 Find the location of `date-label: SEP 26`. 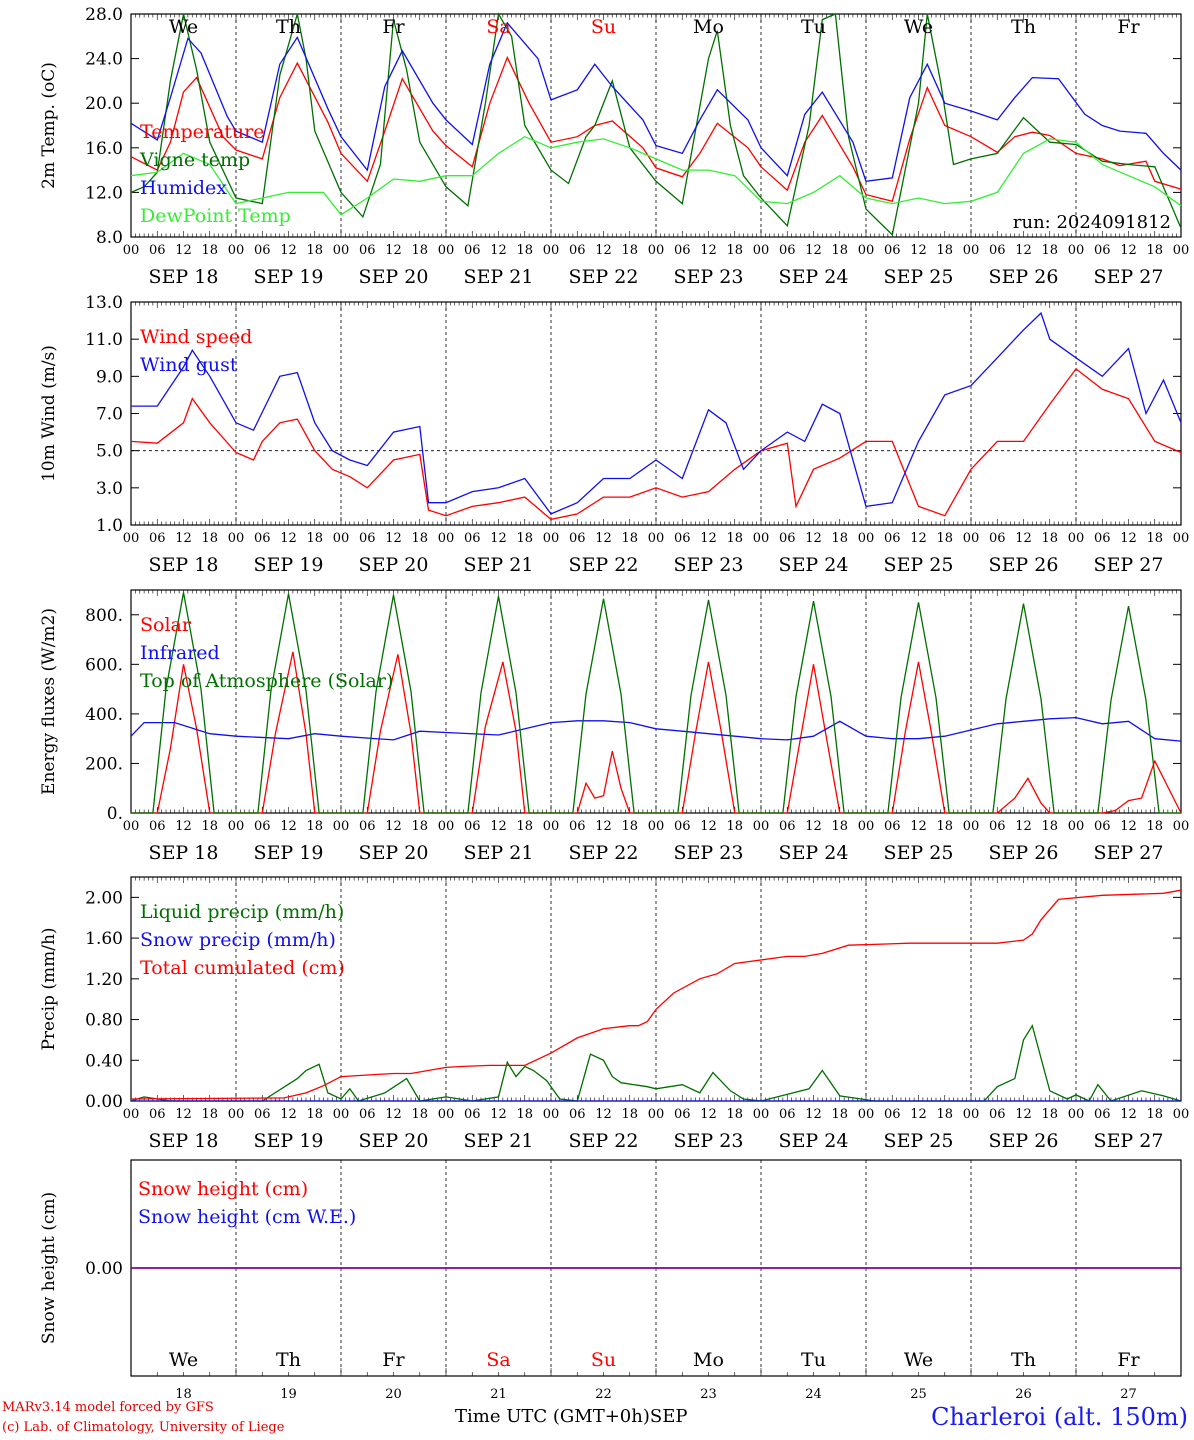

date-label: SEP 26 is located at coordinates (1024, 853).